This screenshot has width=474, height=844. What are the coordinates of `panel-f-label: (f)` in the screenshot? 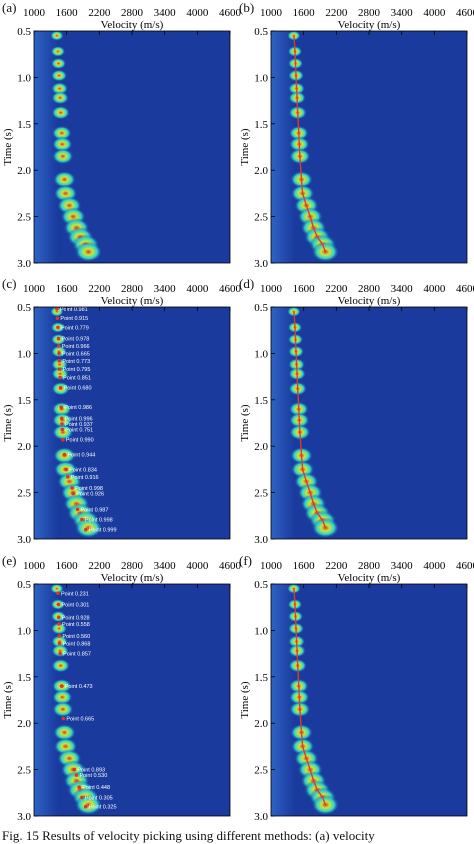 It's located at (245, 560).